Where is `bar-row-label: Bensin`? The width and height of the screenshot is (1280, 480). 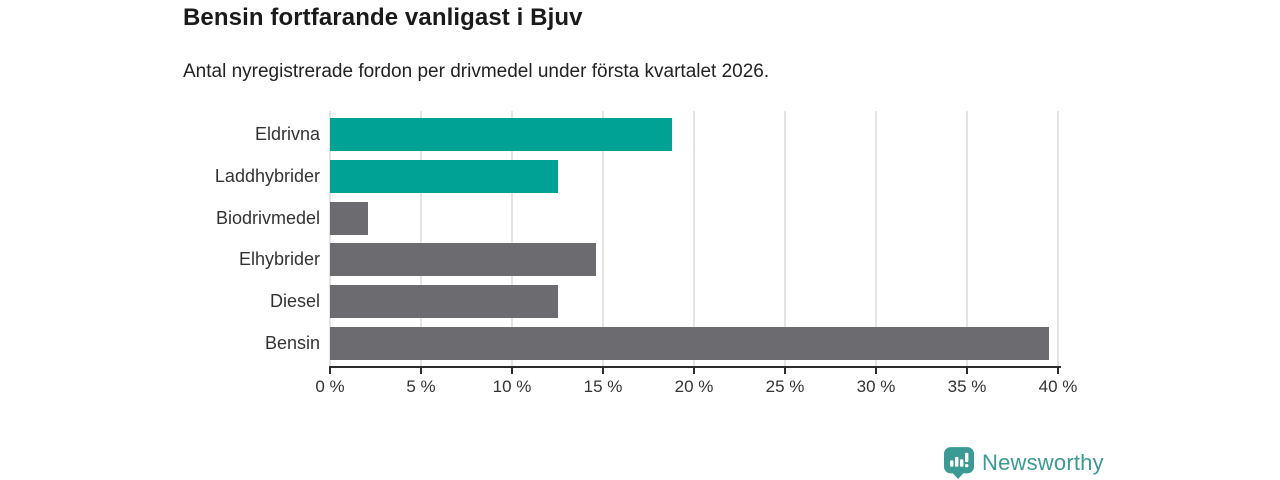
bar-row-label: Bensin is located at coordinates (292, 343).